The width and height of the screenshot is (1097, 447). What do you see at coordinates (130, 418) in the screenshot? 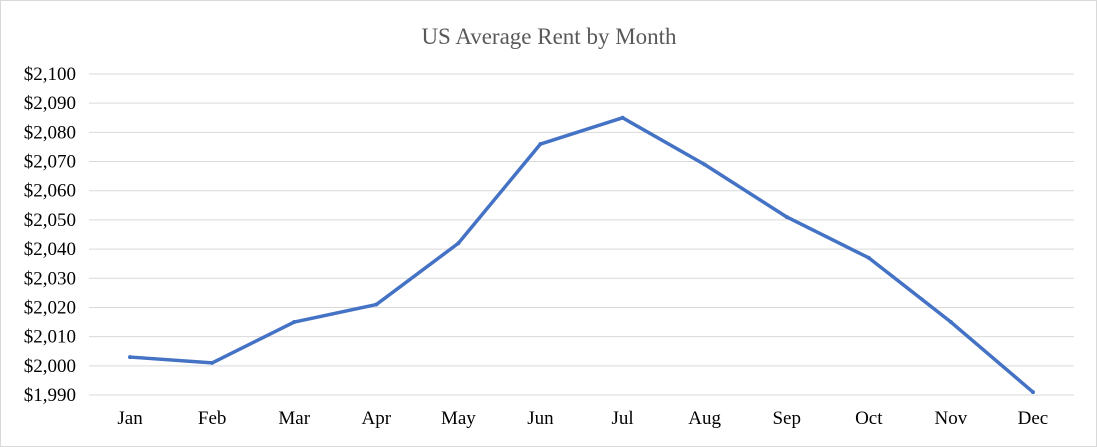
I see `x-tick-label: Jan` at bounding box center [130, 418].